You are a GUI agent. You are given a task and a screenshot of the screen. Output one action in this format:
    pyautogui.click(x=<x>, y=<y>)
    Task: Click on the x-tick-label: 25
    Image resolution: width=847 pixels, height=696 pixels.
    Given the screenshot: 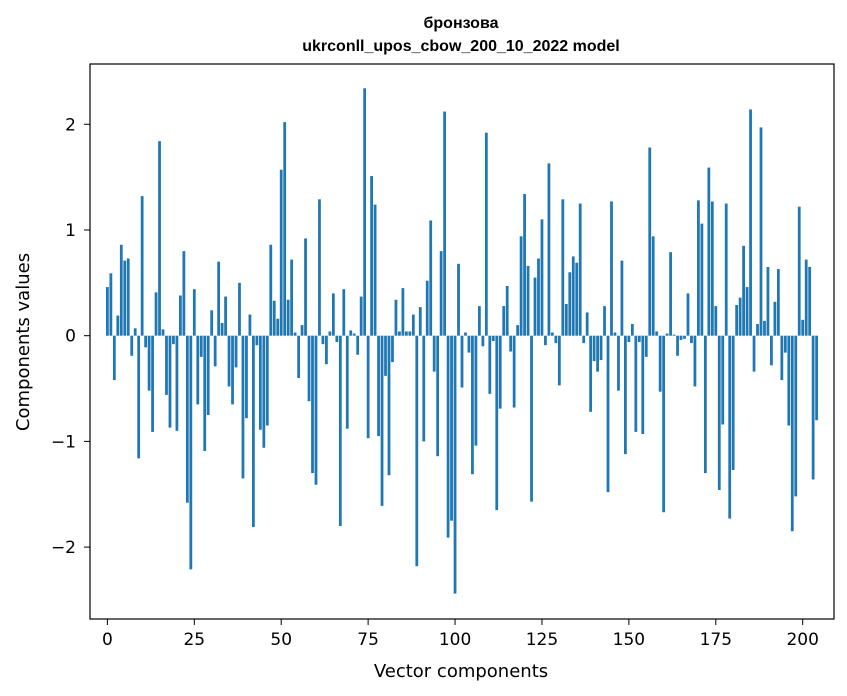 What is the action you would take?
    pyautogui.click(x=194, y=640)
    